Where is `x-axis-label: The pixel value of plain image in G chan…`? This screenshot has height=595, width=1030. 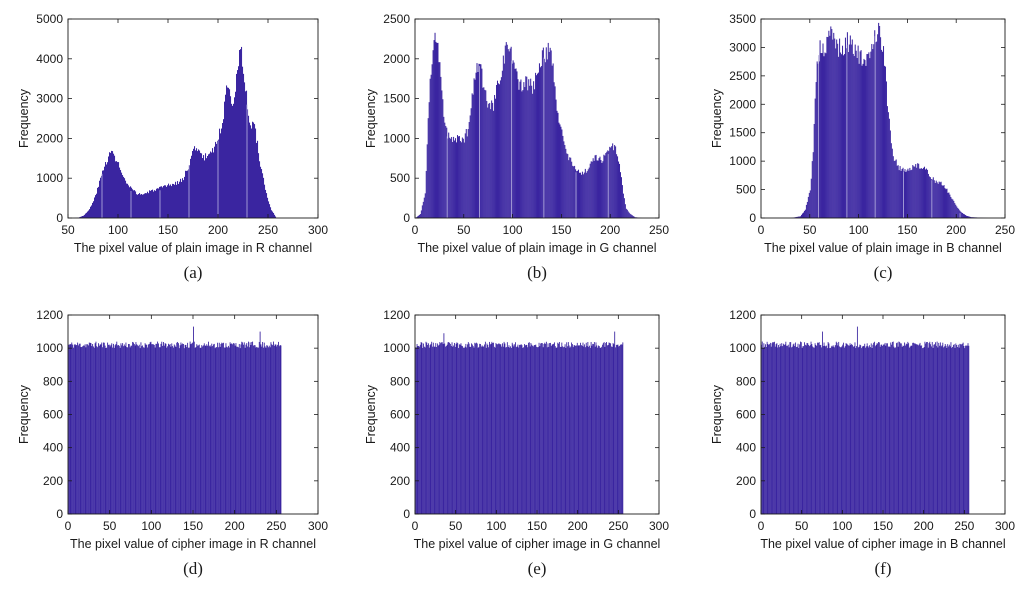
x-axis-label: The pixel value of plain image in G chan… is located at coordinates (536, 248).